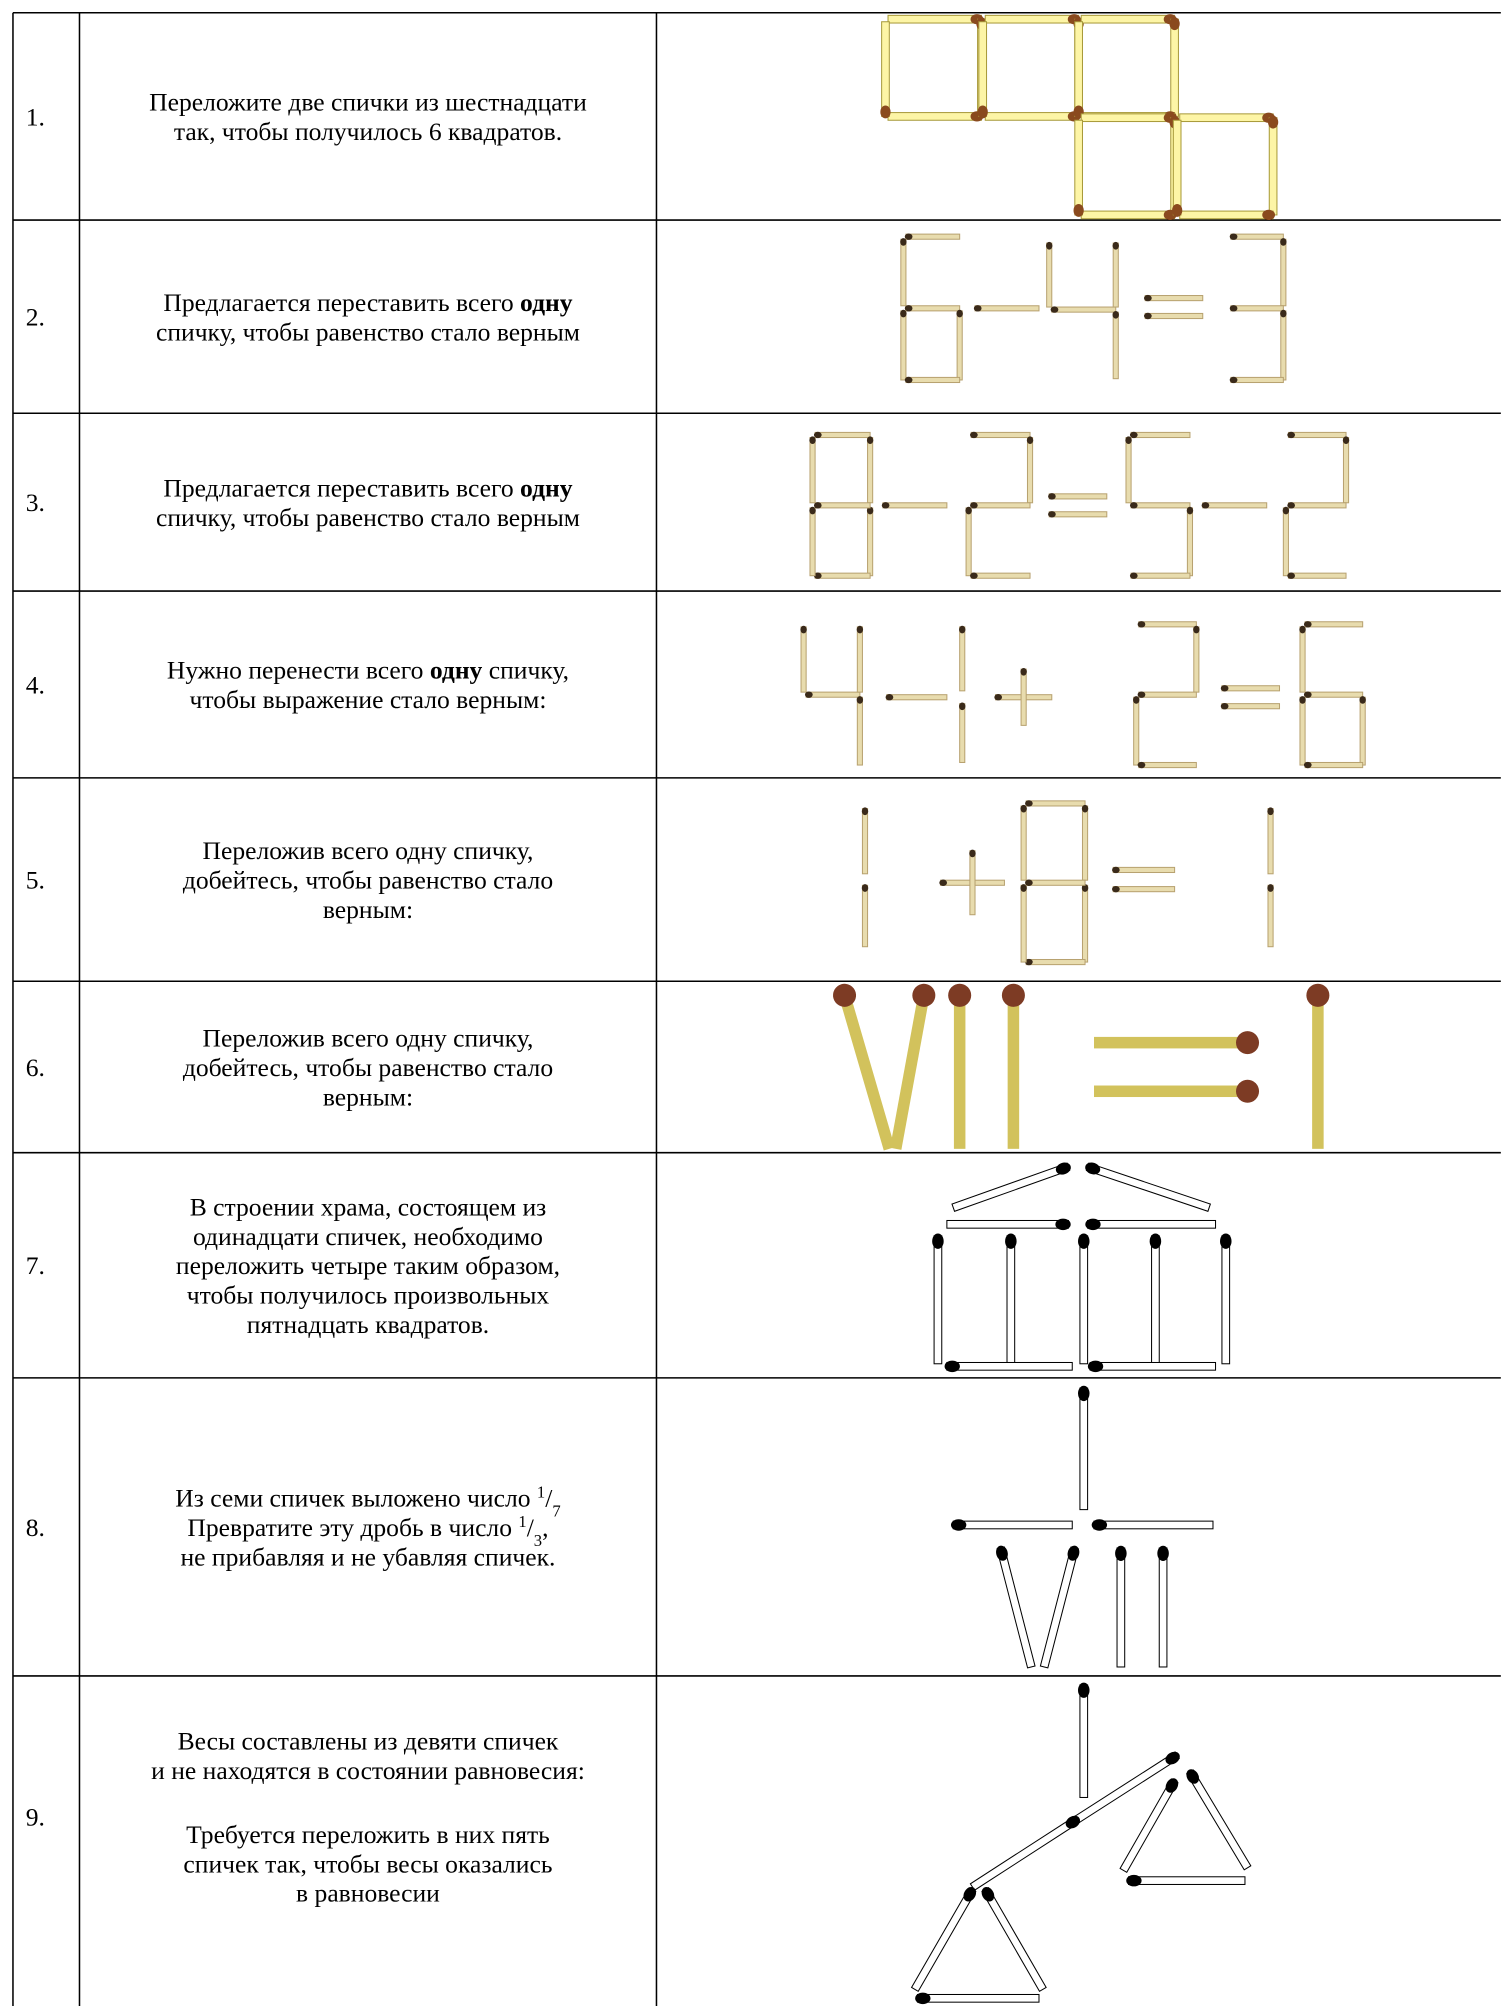  What do you see at coordinates (368, 1893) in the screenshot?
I see `row-text: в равновесии` at bounding box center [368, 1893].